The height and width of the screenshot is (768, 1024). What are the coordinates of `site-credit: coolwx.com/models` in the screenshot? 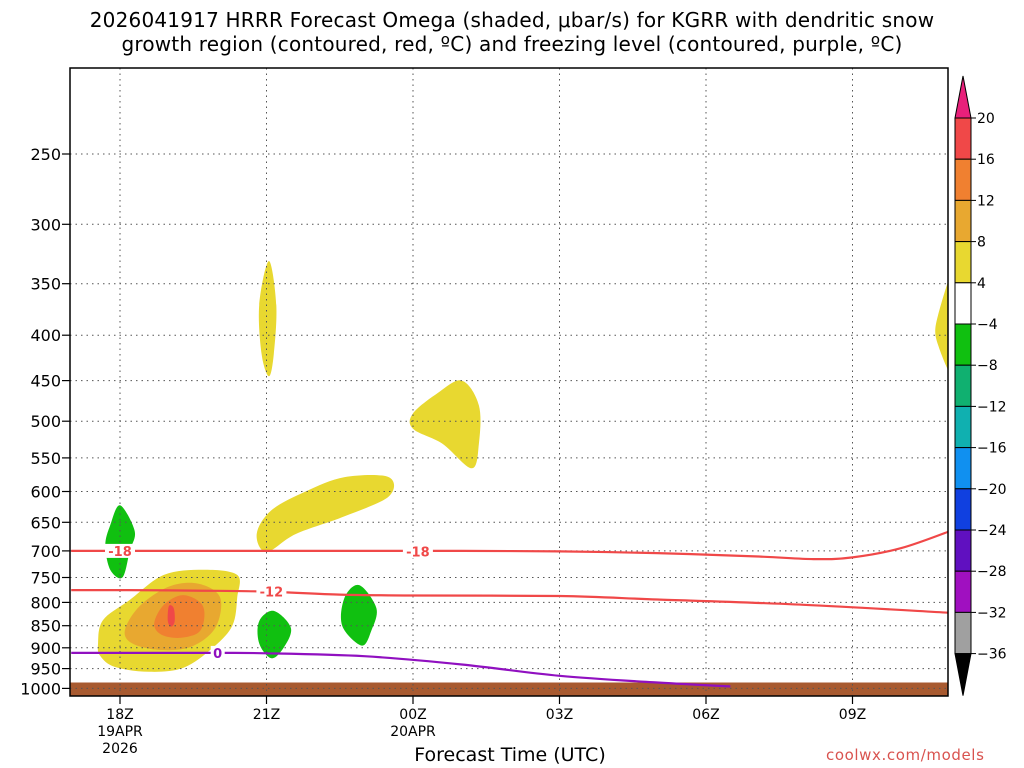 It's located at (905, 755).